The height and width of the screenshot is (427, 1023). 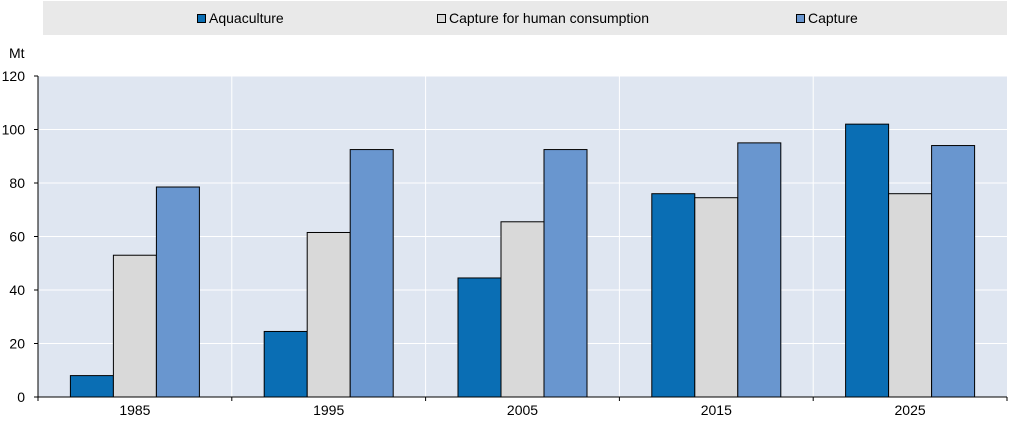 What do you see at coordinates (134, 326) in the screenshot?
I see `bar-capture-for-human-consumption-1985` at bounding box center [134, 326].